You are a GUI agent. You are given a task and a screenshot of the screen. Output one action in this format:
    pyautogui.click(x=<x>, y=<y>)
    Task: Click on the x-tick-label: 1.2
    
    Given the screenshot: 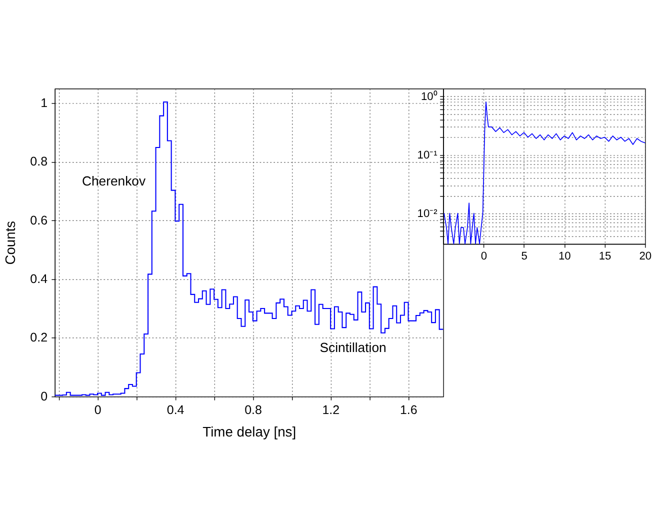 What is the action you would take?
    pyautogui.click(x=331, y=410)
    